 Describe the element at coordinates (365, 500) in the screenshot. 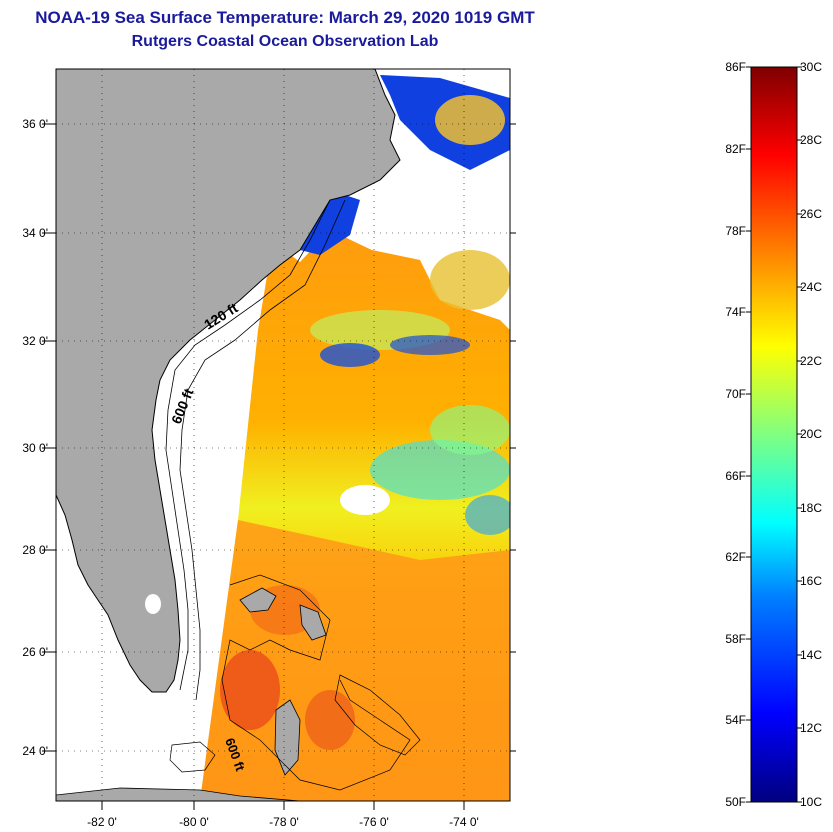

I see `cloud-patch` at that location.